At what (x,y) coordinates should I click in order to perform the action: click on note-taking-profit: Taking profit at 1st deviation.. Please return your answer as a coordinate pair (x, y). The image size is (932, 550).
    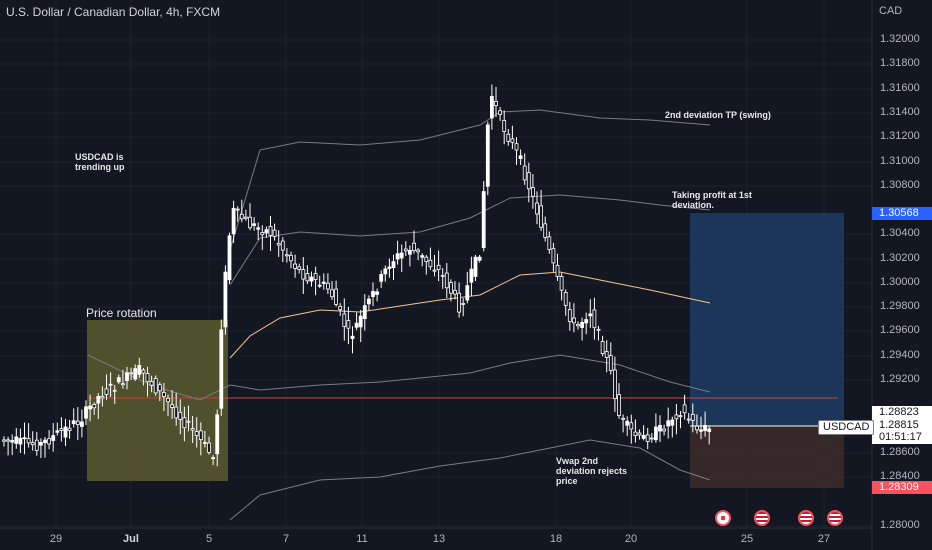
    Looking at the image, I should click on (712, 200).